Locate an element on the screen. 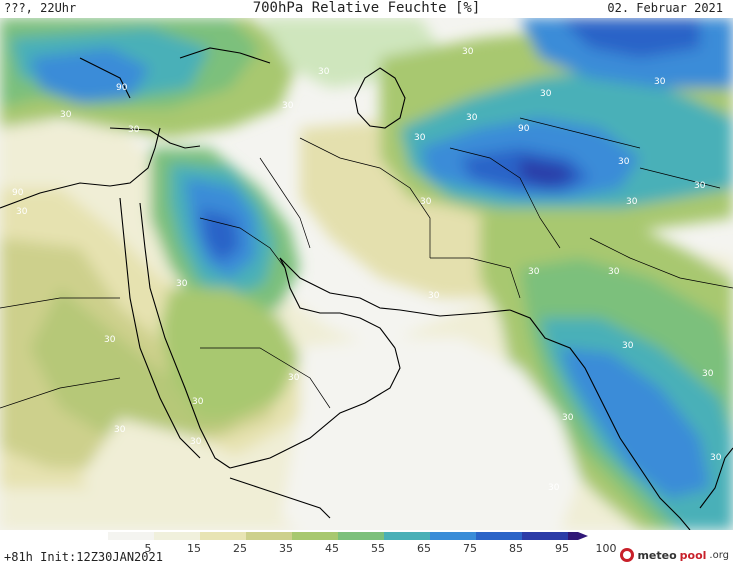 The image size is (733, 566). color-scale-cells is located at coordinates (348, 536).